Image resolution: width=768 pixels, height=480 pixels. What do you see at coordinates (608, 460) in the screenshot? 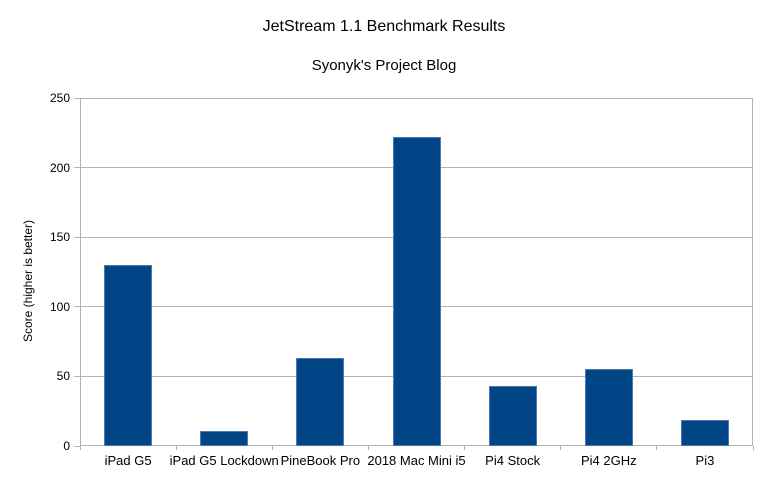
I see `category-label: Pi4 2GHz` at bounding box center [608, 460].